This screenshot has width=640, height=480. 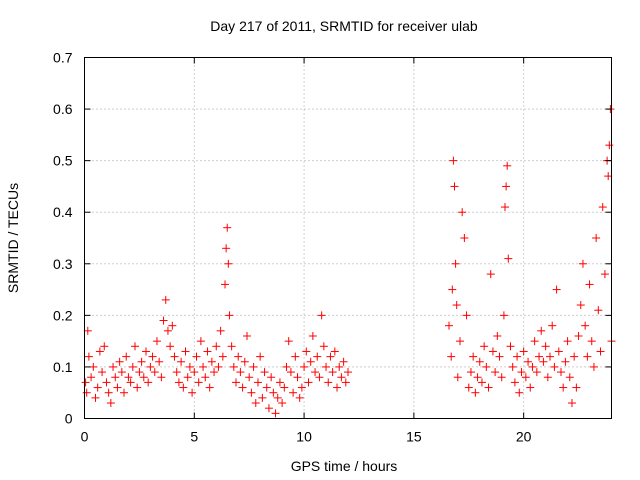 What do you see at coordinates (63, 212) in the screenshot?
I see `y-tick-label: 0.4` at bounding box center [63, 212].